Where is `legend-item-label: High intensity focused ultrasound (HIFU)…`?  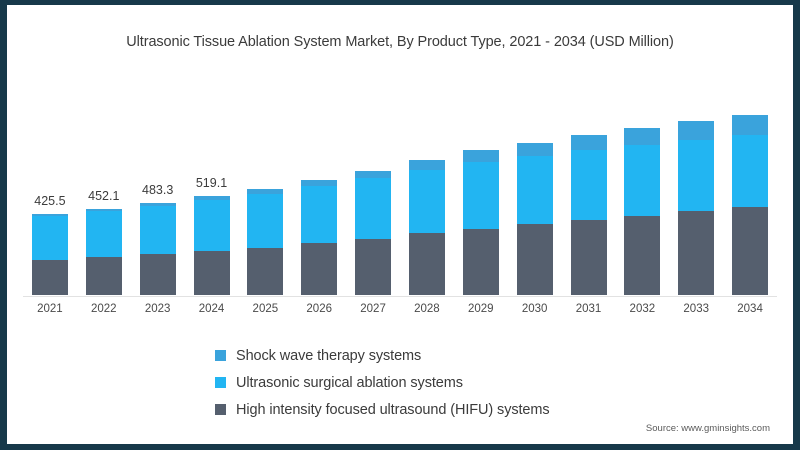
legend-item-label: High intensity focused ultrasound (HIFU)… is located at coordinates (393, 409).